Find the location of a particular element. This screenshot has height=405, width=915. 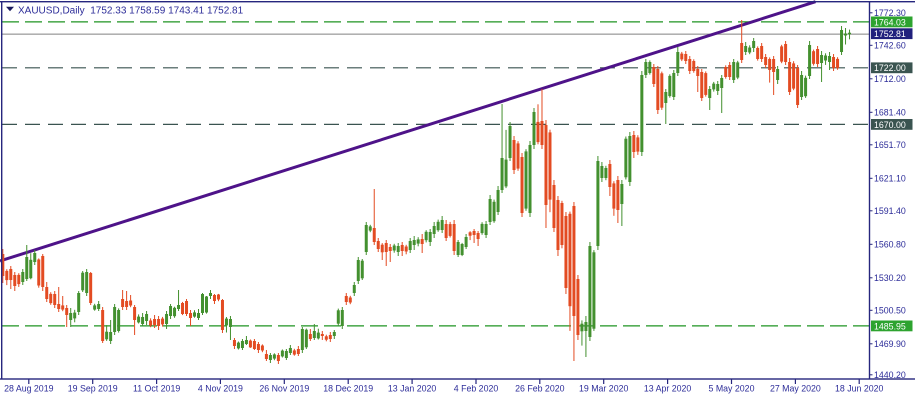

svg-text: 1500.50 is located at coordinates (890, 311).